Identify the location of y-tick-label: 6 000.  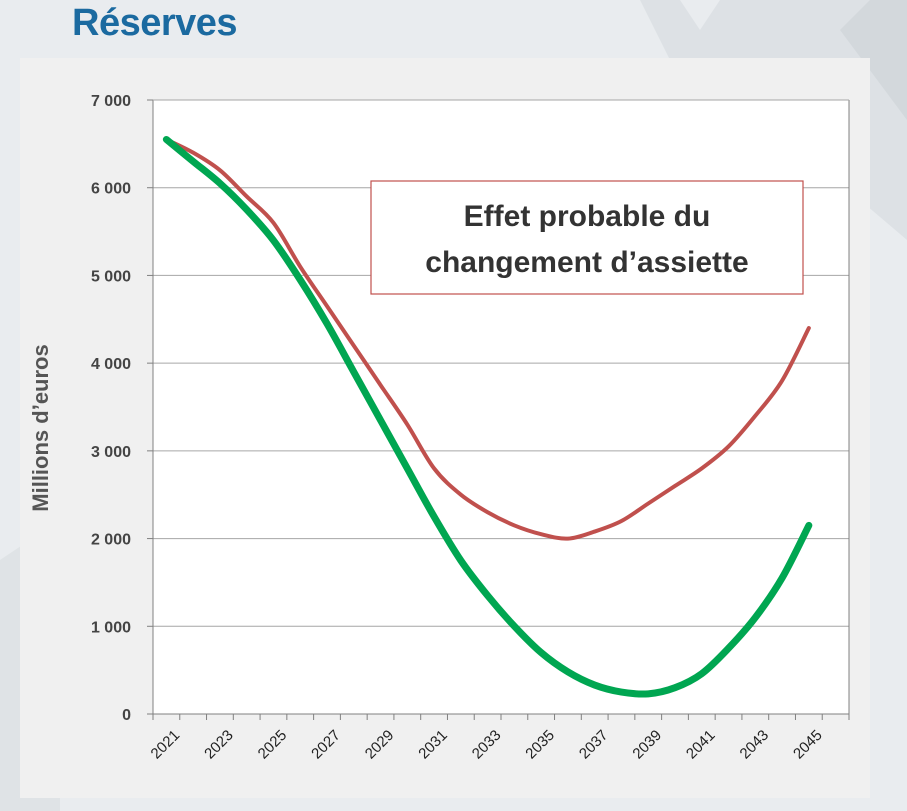
(111, 189).